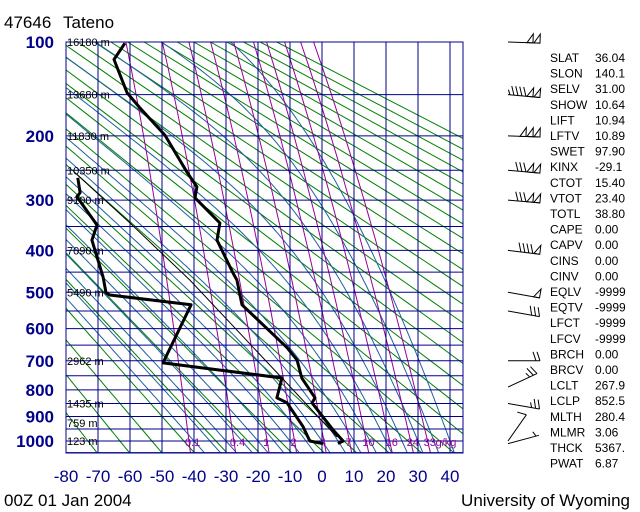 The width and height of the screenshot is (640, 512). What do you see at coordinates (566, 198) in the screenshot?
I see `stat-label: VTOT` at bounding box center [566, 198].